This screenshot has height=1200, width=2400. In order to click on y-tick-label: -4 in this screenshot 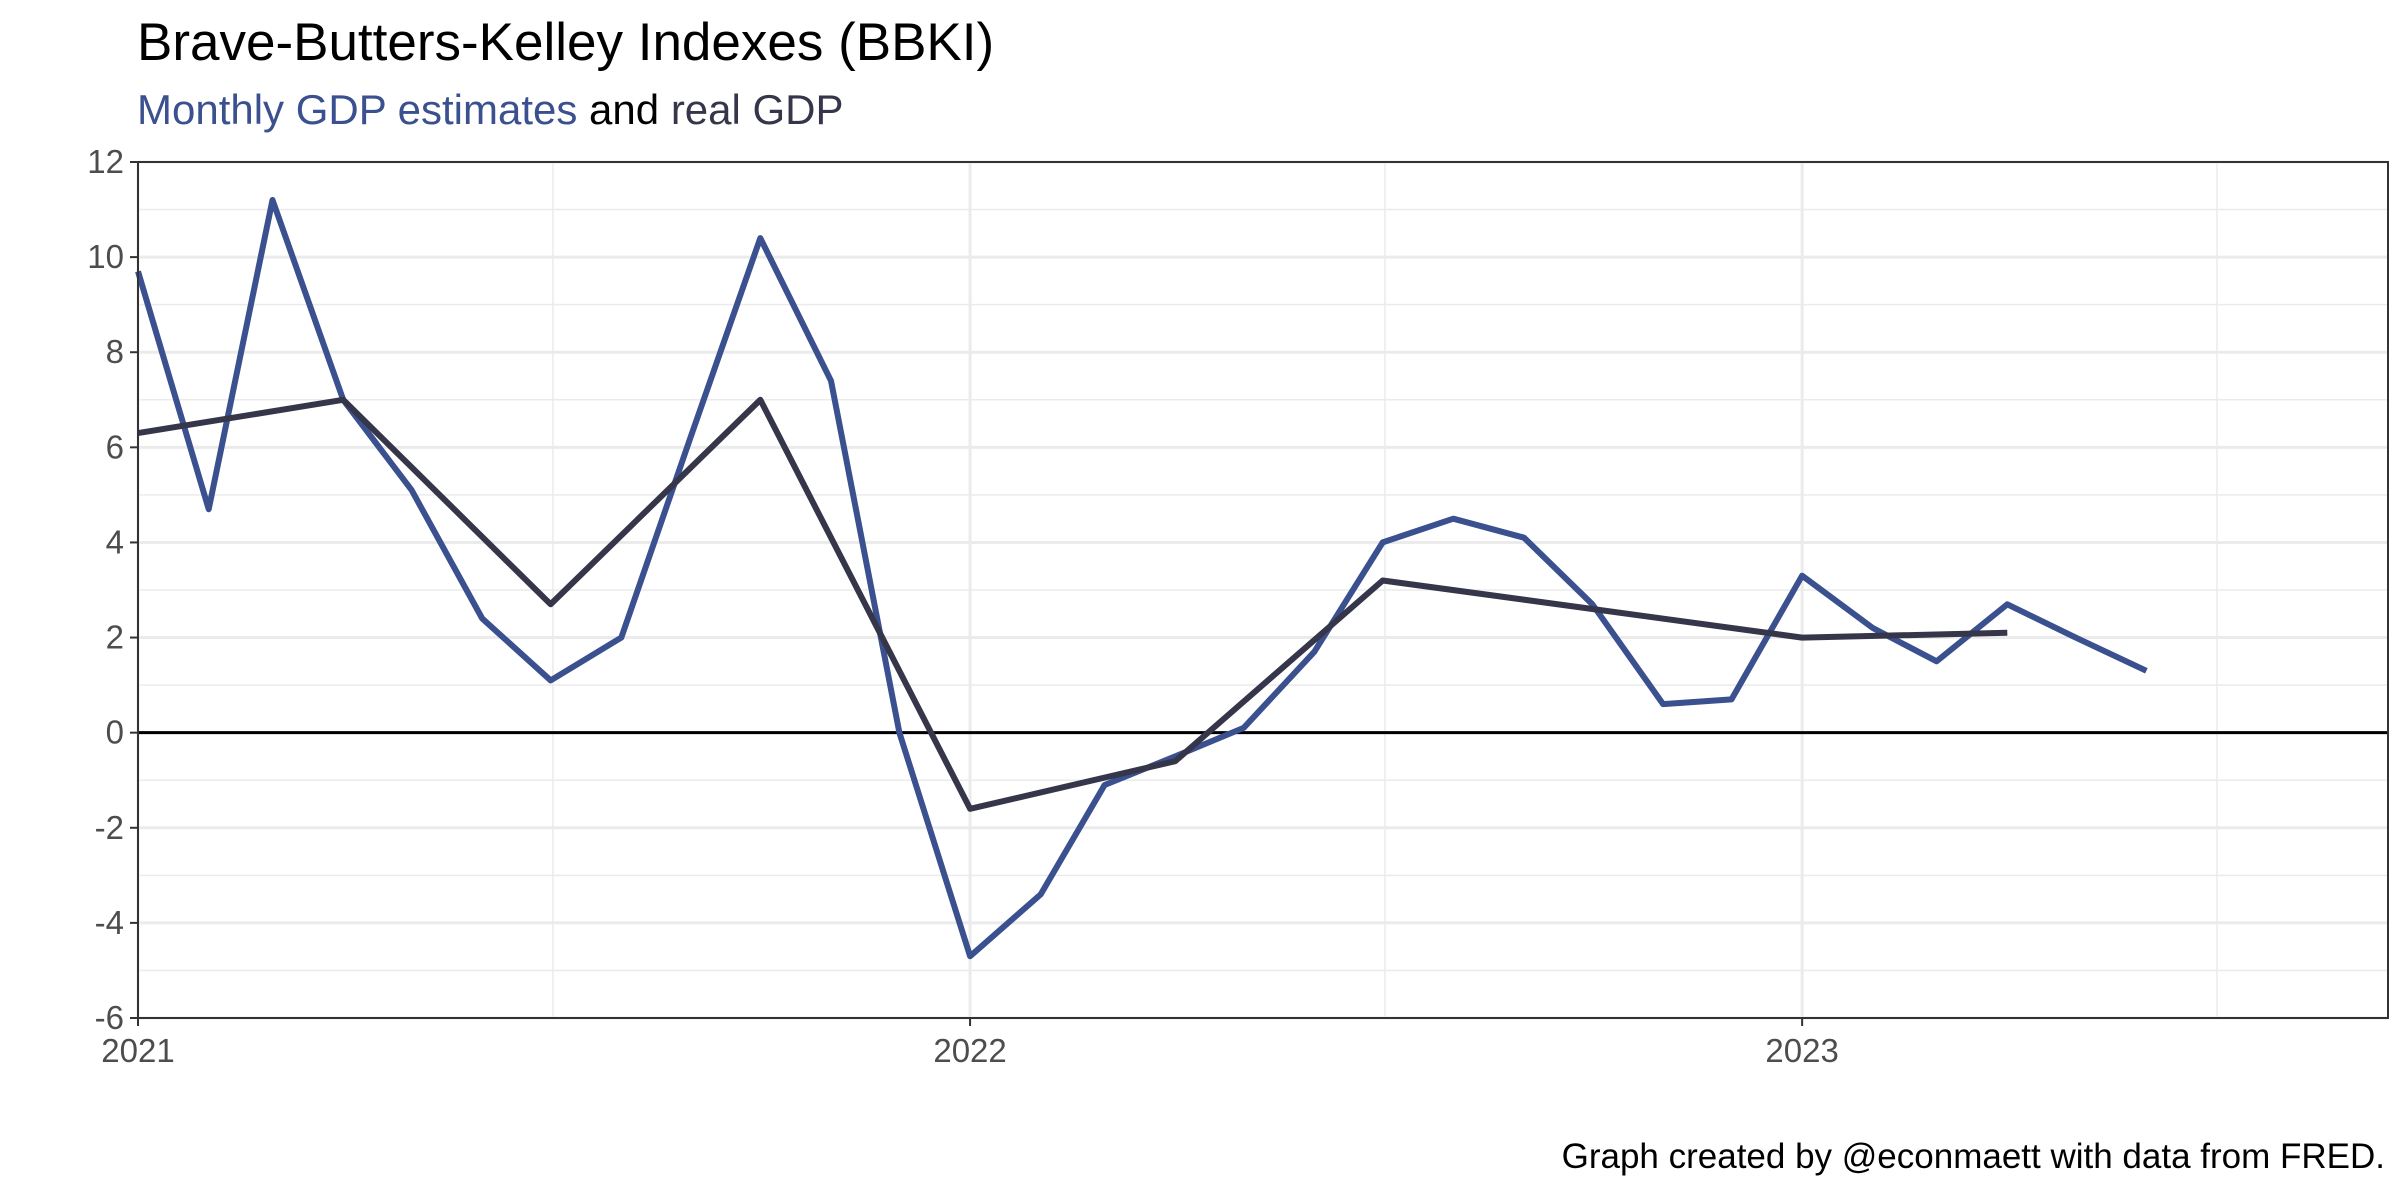, I will do `click(109, 922)`.